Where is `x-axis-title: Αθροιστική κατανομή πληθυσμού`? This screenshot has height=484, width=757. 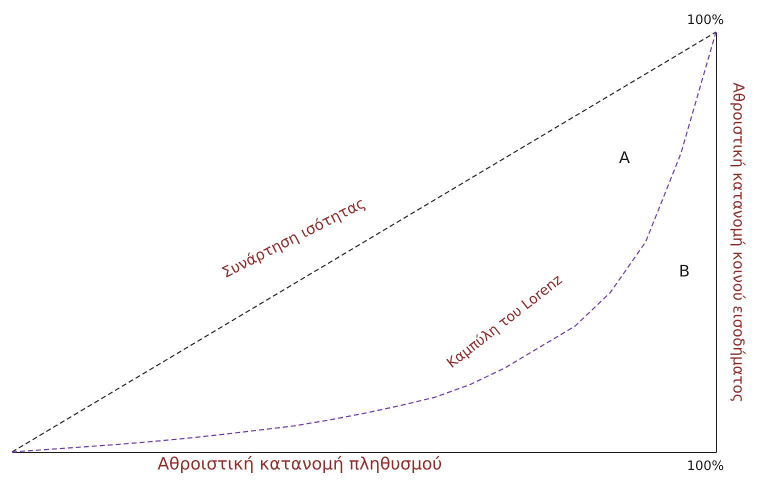 x-axis-title: Αθροιστική κατανομή πληθυσμού is located at coordinates (300, 464).